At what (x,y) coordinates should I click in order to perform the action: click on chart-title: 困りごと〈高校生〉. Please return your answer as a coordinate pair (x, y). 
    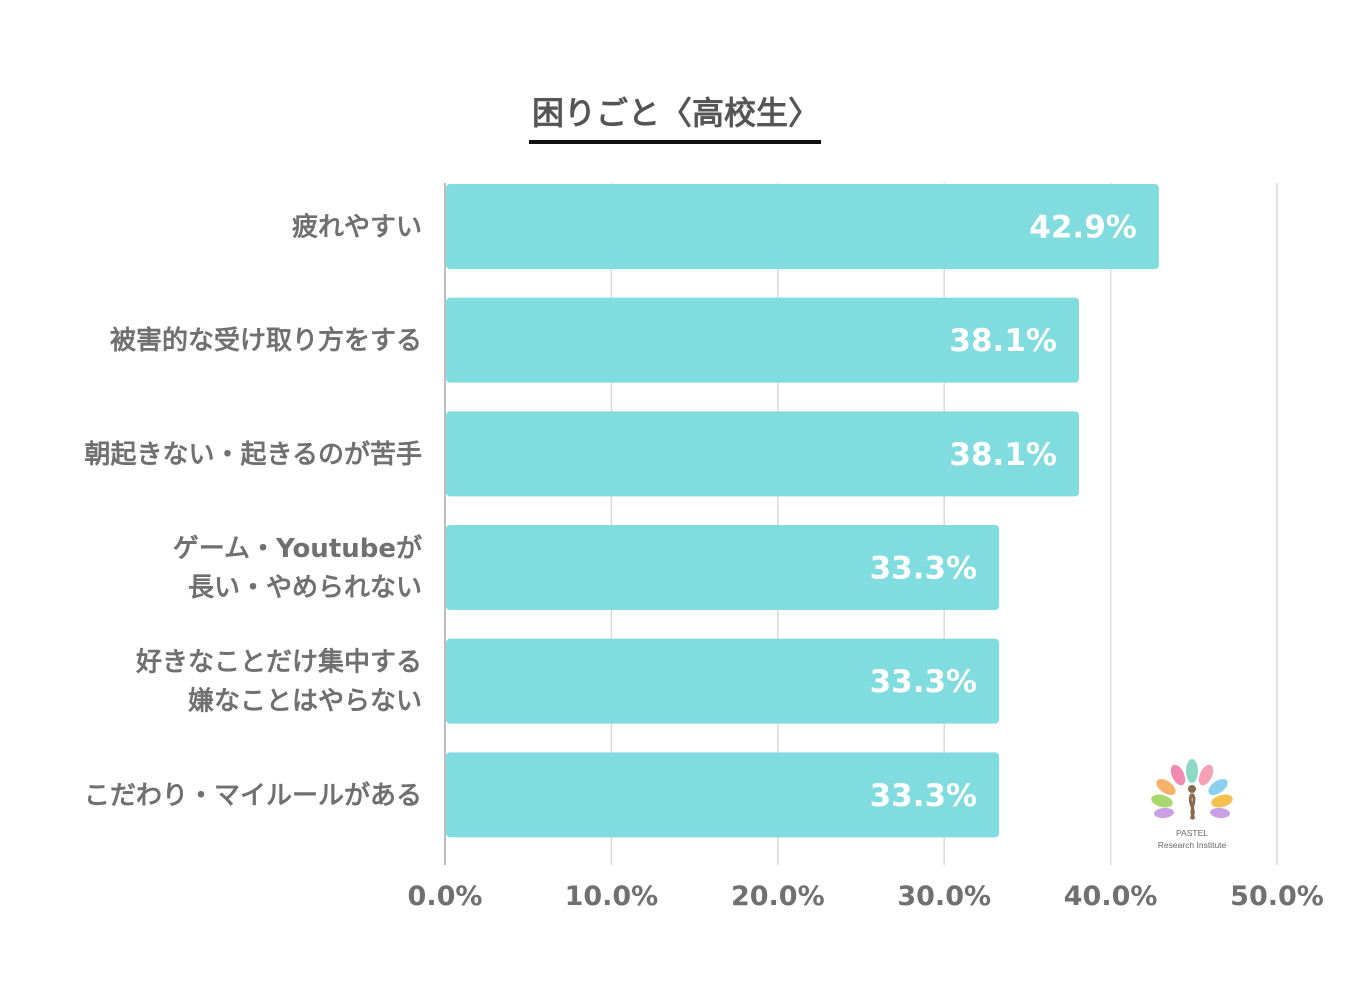
    Looking at the image, I should click on (676, 113).